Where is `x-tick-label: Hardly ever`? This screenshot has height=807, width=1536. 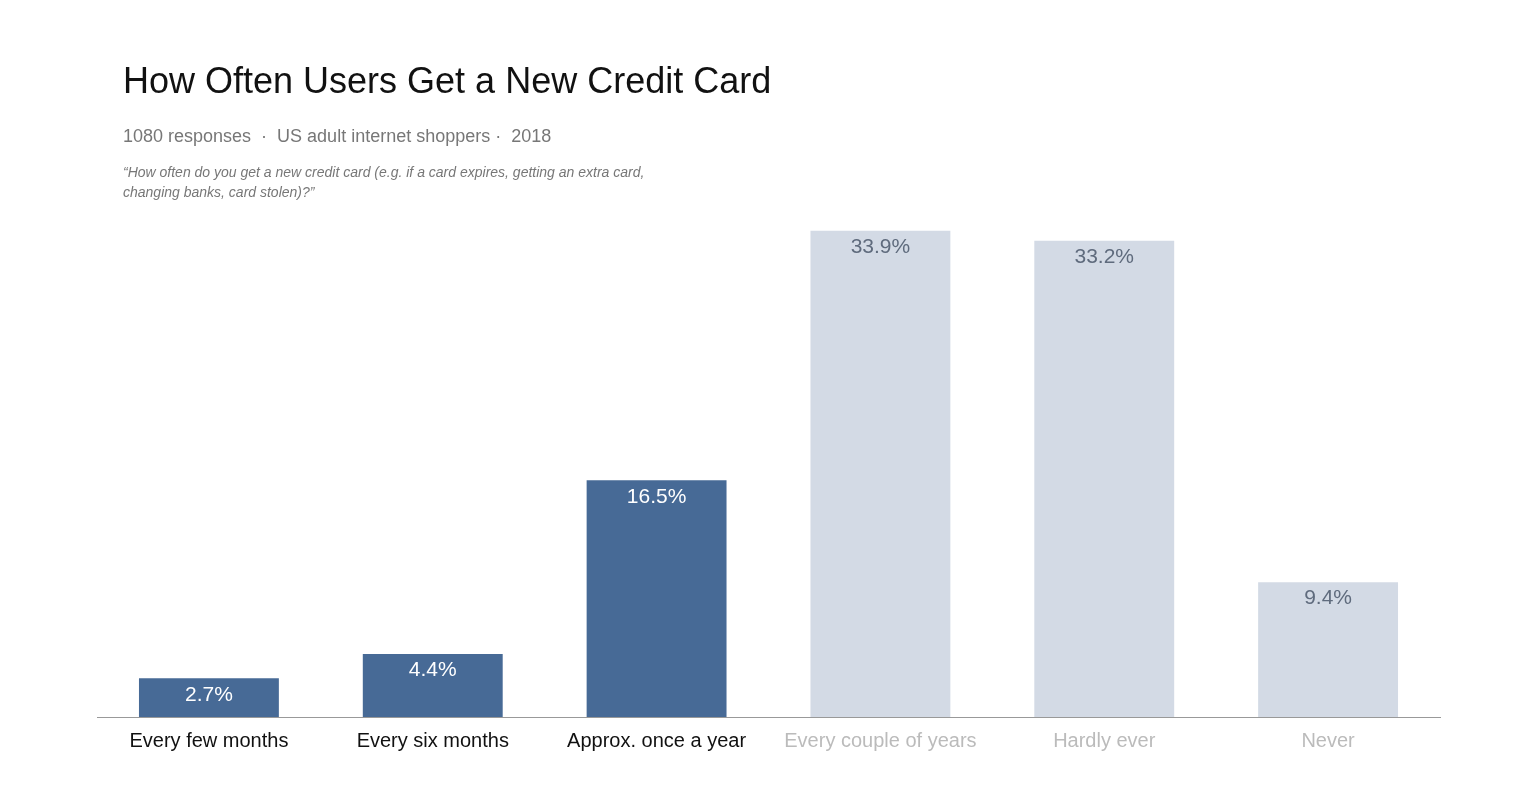
x-tick-label: Hardly ever is located at coordinates (1104, 739).